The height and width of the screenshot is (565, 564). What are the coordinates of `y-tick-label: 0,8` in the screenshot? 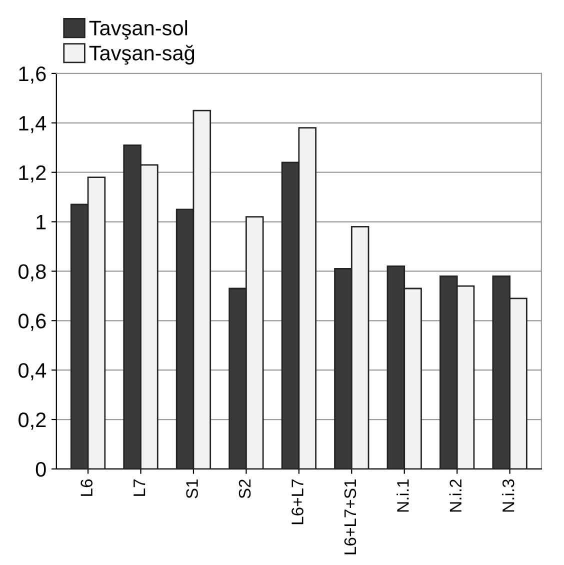 It's located at (32, 273).